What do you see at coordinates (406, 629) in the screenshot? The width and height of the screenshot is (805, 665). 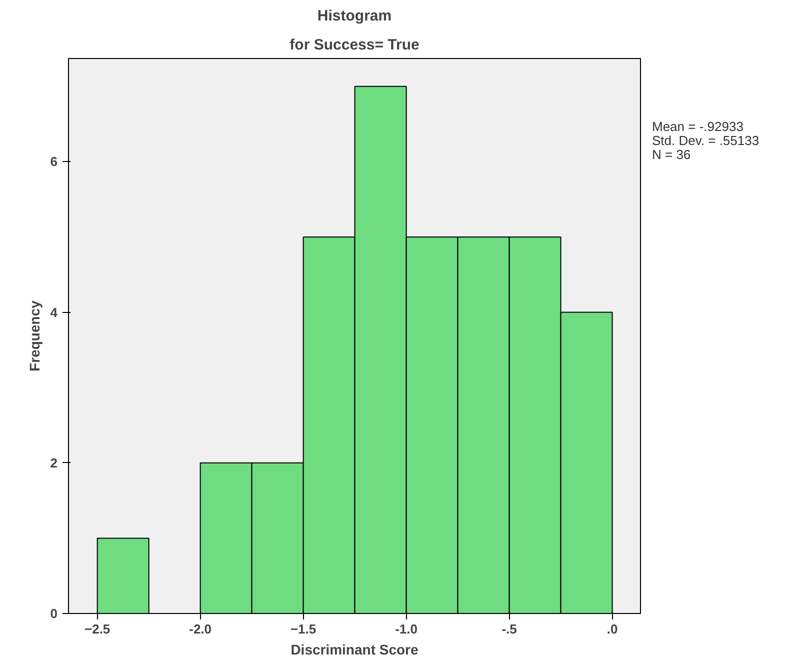 I see `x-tick-label: -1.0` at bounding box center [406, 629].